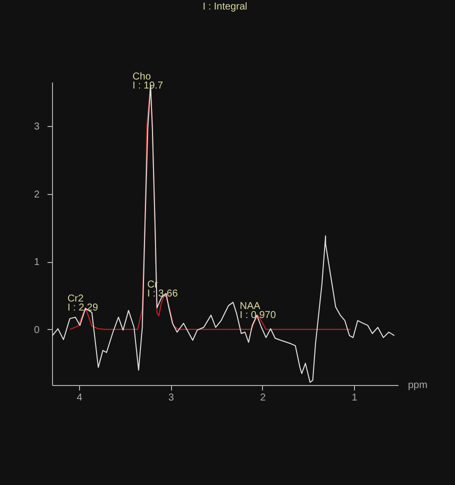 The height and width of the screenshot is (485, 455). Describe the element at coordinates (82, 304) in the screenshot. I see `annotation: Cr2 I : 2.29` at that location.